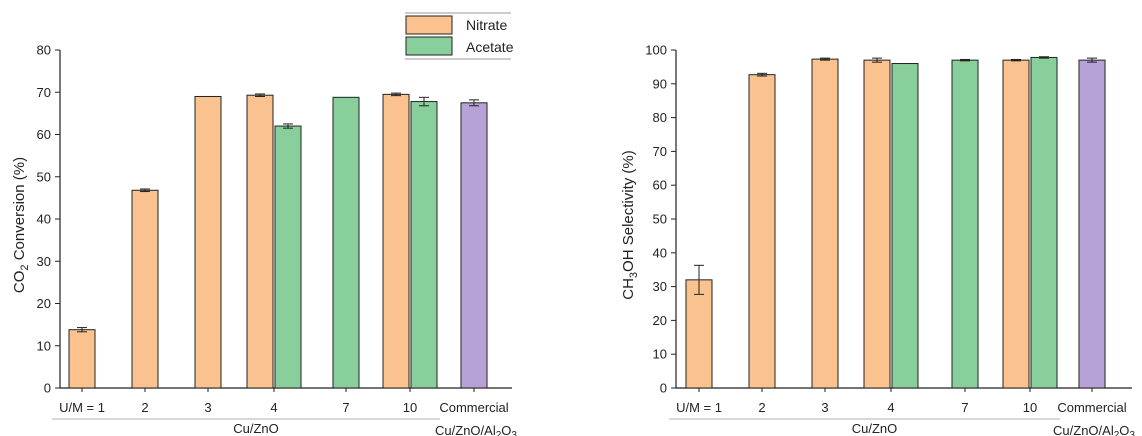 The width and height of the screenshot is (1142, 436). I want to click on legend-label-nitrate: Nitrate, so click(486, 25).